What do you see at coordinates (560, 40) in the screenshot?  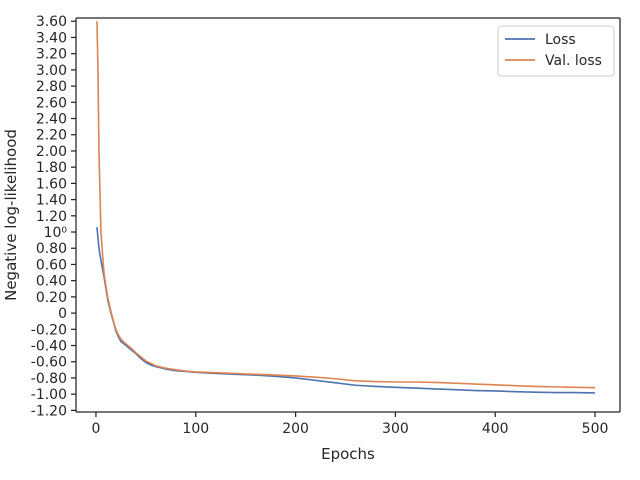 I see `legend-label: Loss` at bounding box center [560, 40].